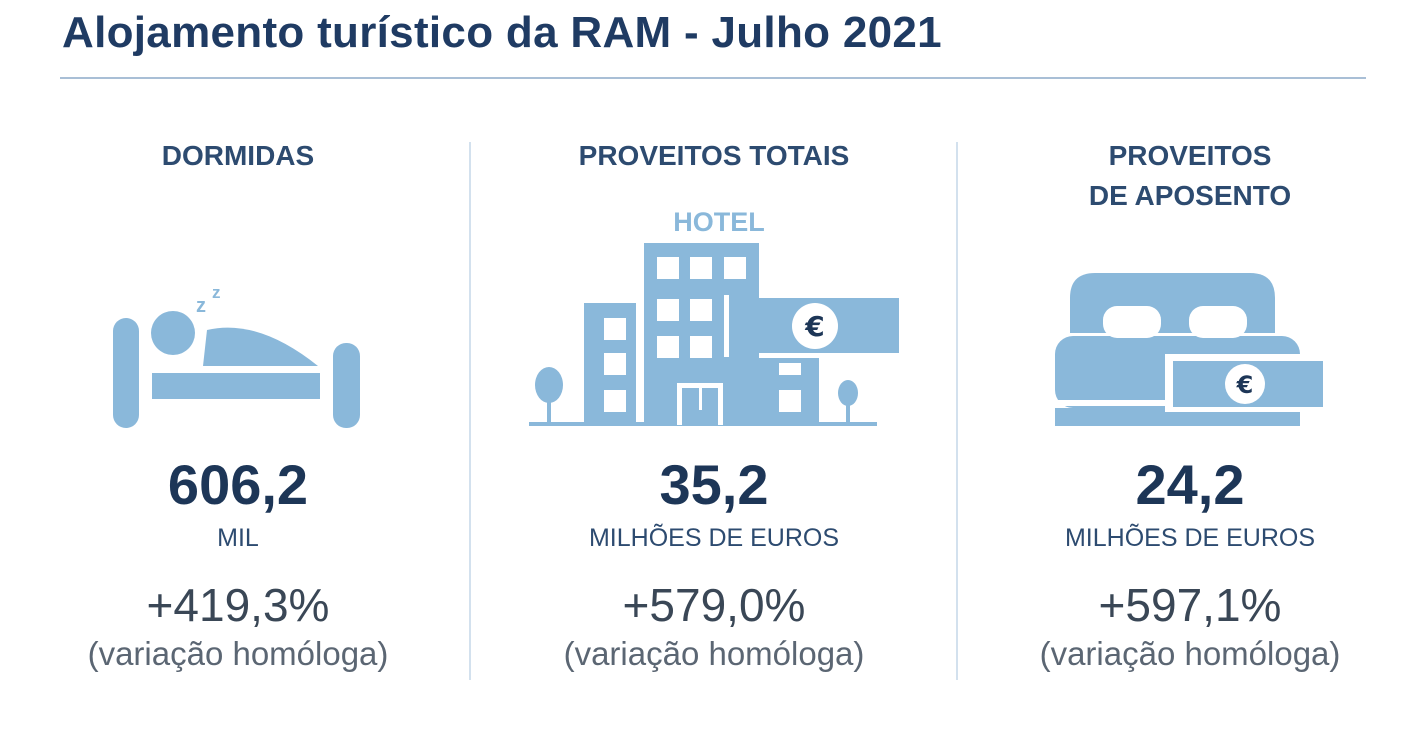 The height and width of the screenshot is (750, 1425). What do you see at coordinates (1190, 348) in the screenshot?
I see `bed-with-euro-banknote-icon: €` at bounding box center [1190, 348].